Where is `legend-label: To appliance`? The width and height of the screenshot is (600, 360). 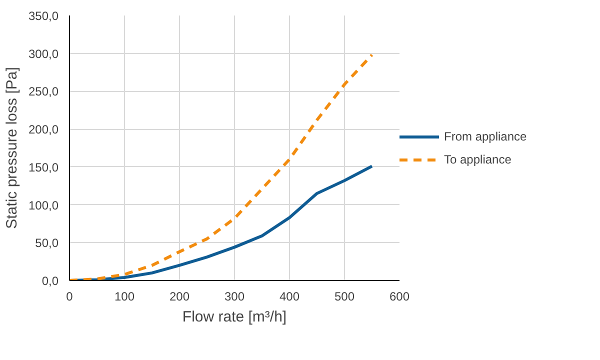
legend-label: To appliance is located at coordinates (478, 159).